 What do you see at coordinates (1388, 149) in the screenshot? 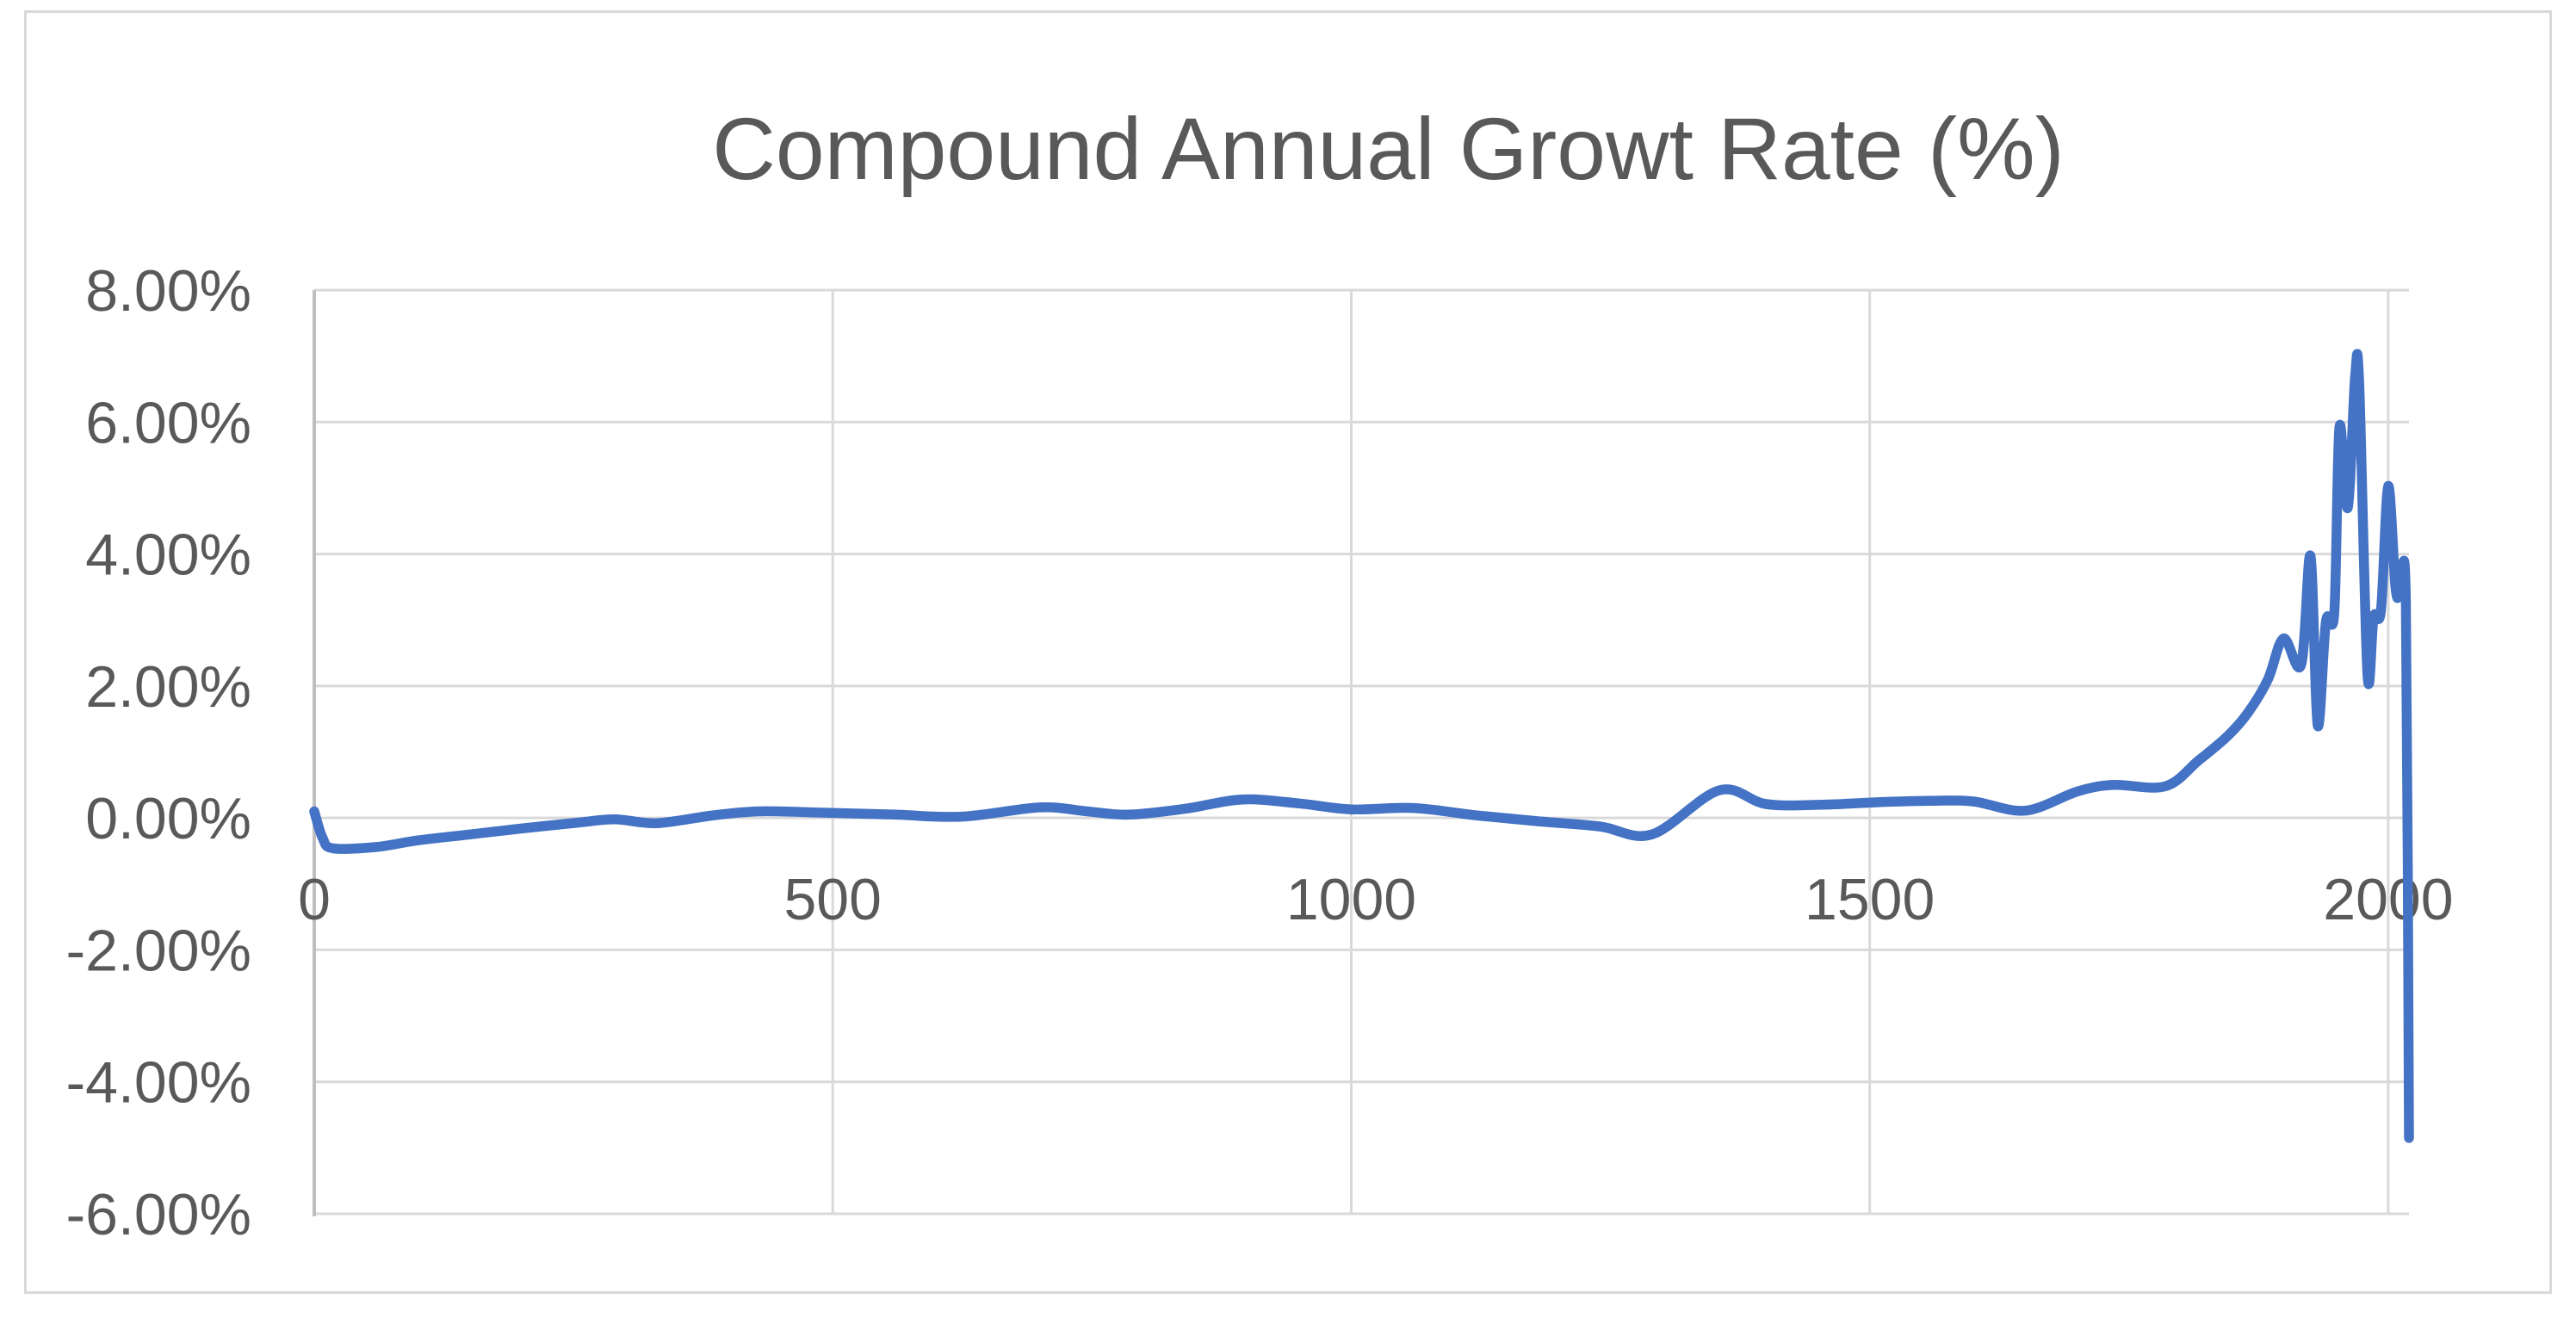
I see `chart-title: Compound Annual Growt Rate (%)` at bounding box center [1388, 149].